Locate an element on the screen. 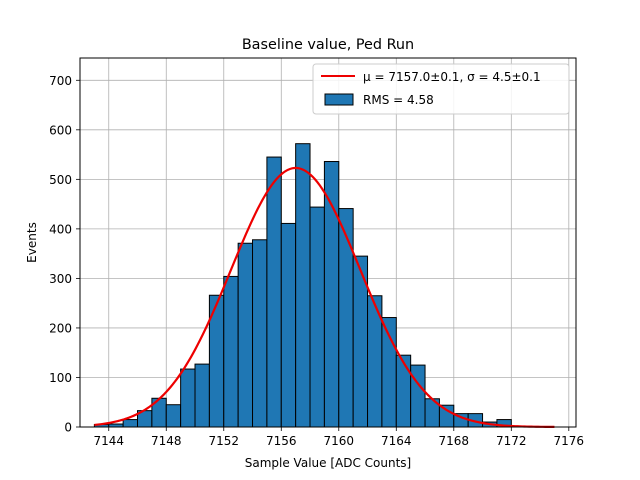 This screenshot has width=640, height=480. legend-histogram-label: RMS = 4.58 is located at coordinates (398, 100).